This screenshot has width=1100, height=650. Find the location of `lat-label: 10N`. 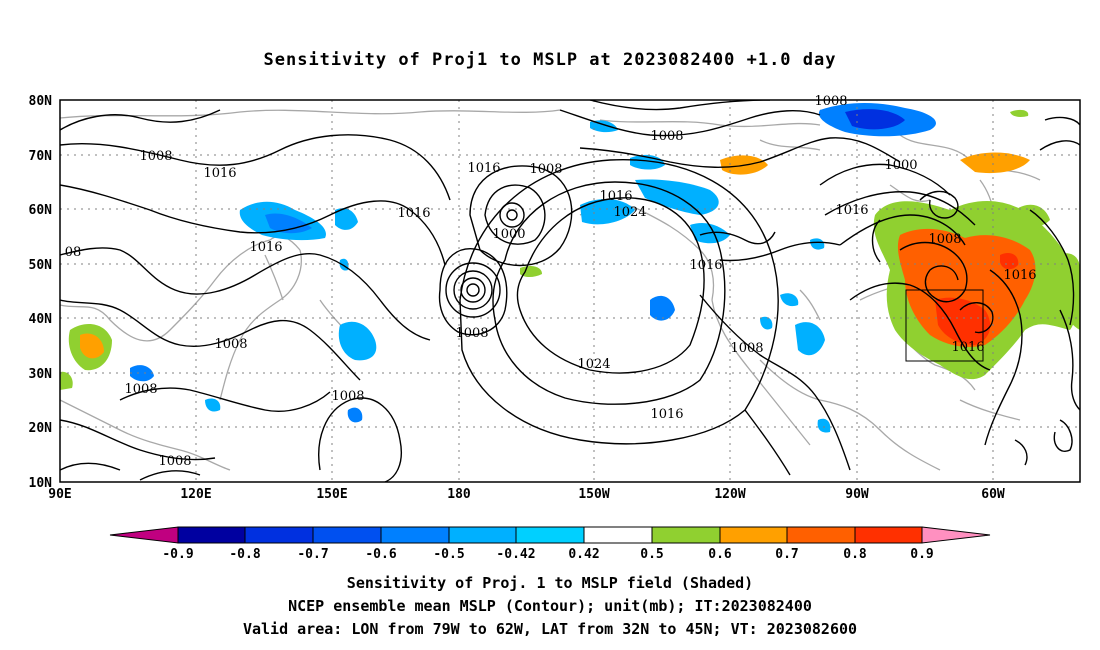

lat-label: 10N is located at coordinates (41, 483).